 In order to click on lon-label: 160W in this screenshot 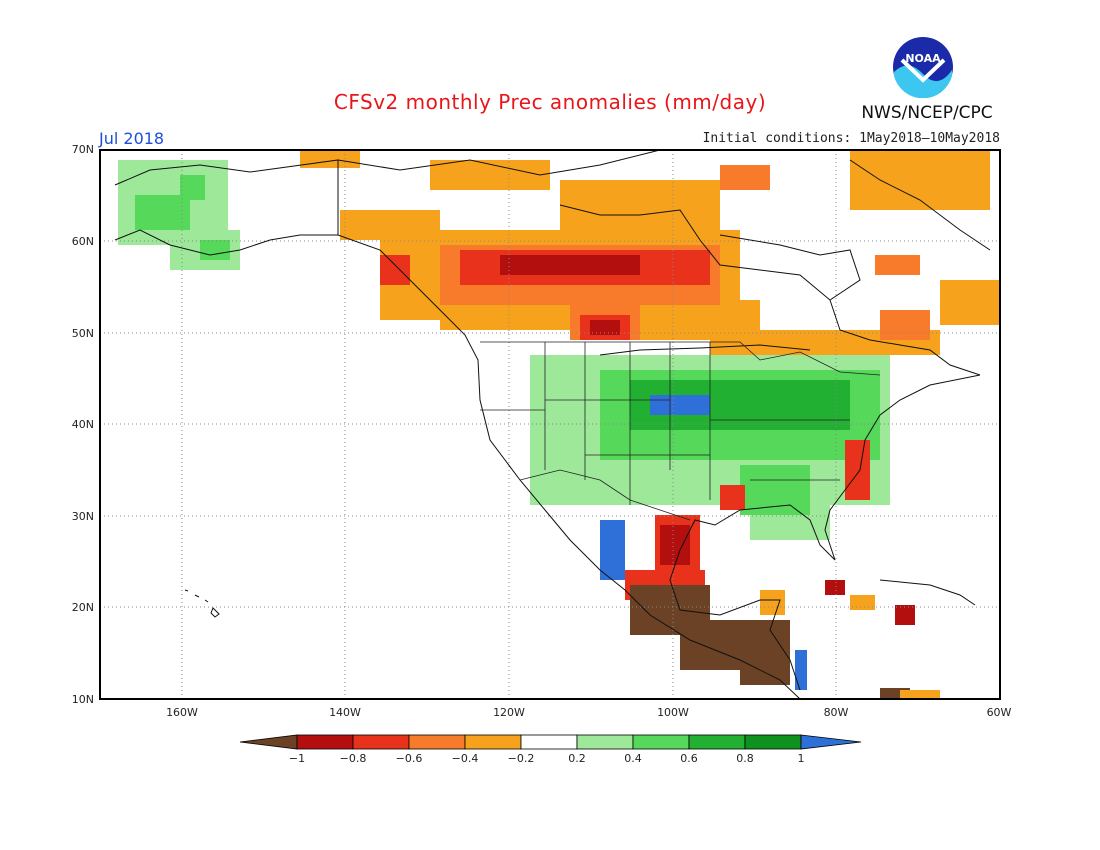, I will do `click(182, 712)`.